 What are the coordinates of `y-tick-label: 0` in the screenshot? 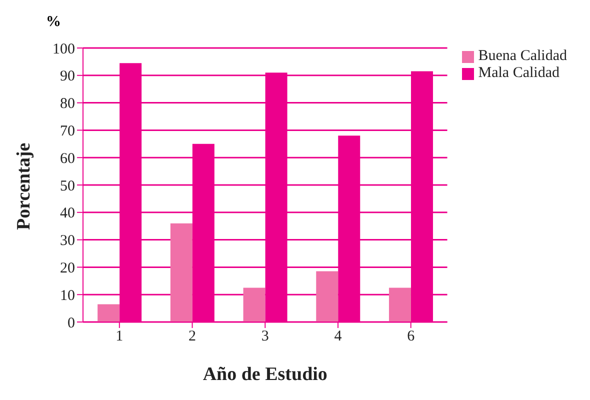 It's located at (71, 323).